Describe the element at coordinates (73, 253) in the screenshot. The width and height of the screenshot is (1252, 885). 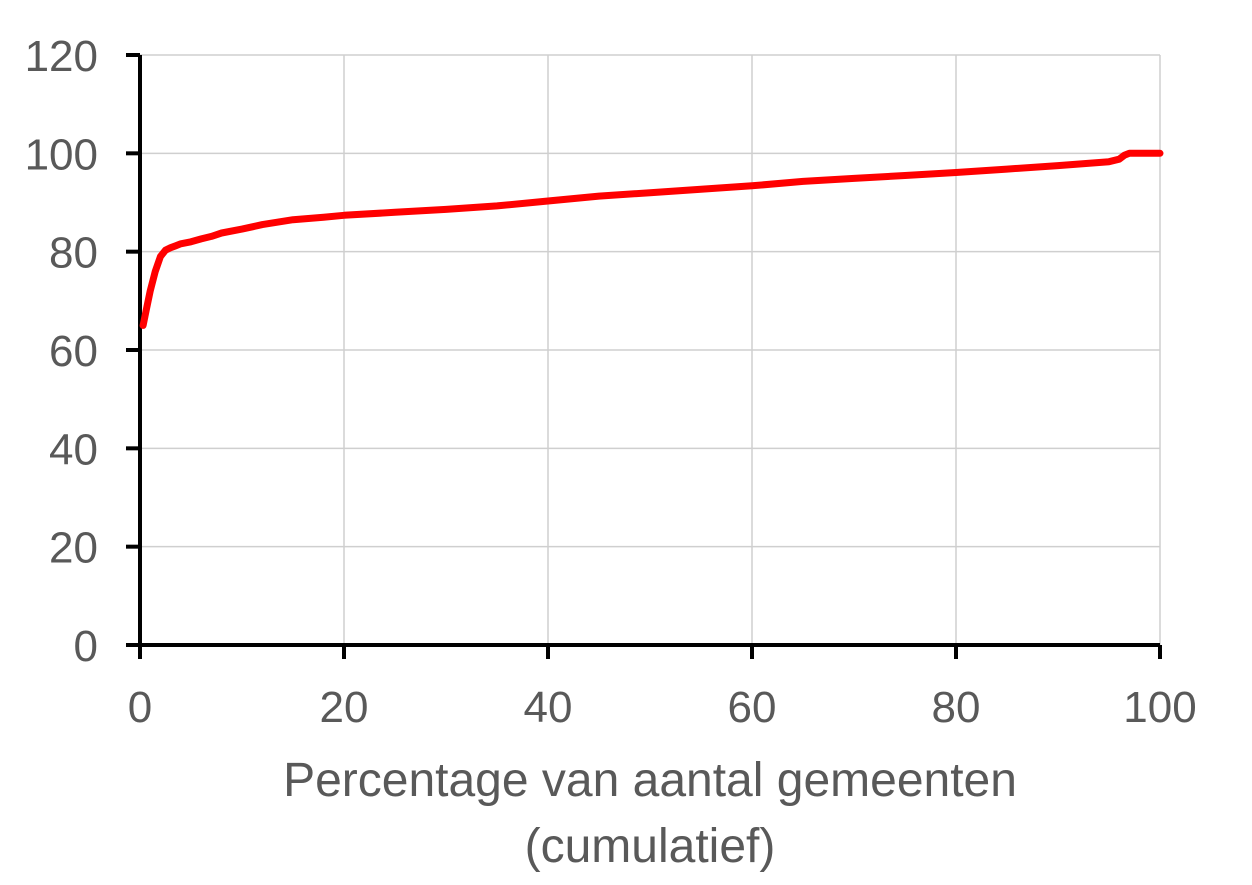
I see `y-tick-label: 80` at that location.